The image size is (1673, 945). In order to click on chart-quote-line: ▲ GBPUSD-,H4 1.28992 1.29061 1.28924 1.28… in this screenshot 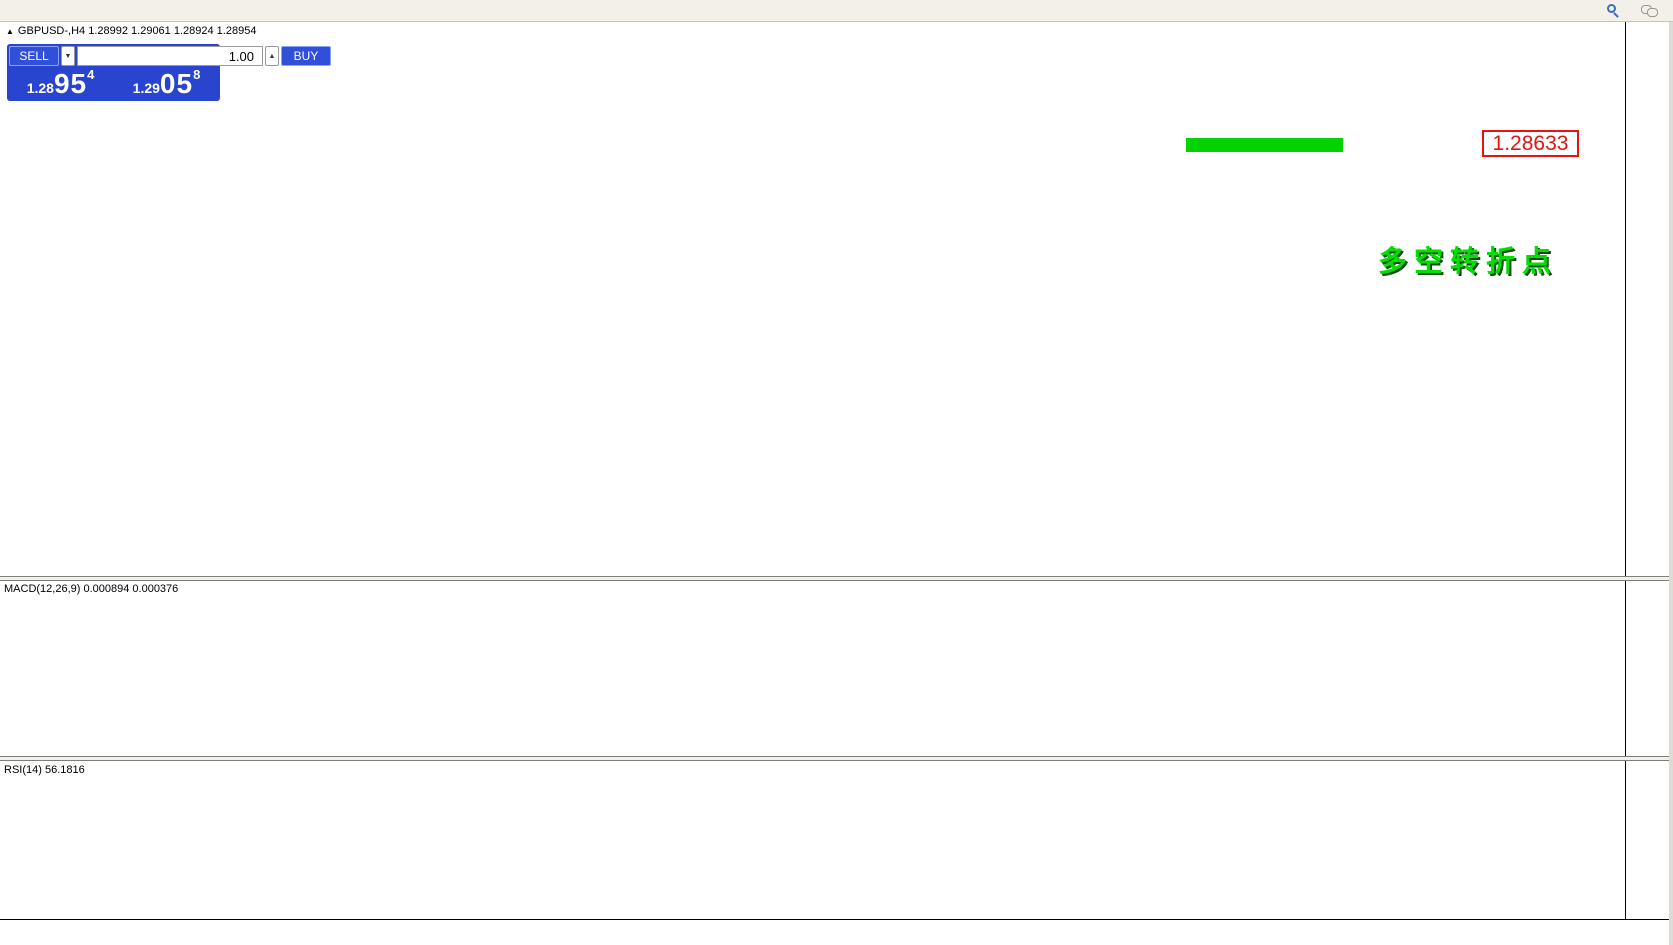, I will do `click(131, 31)`.